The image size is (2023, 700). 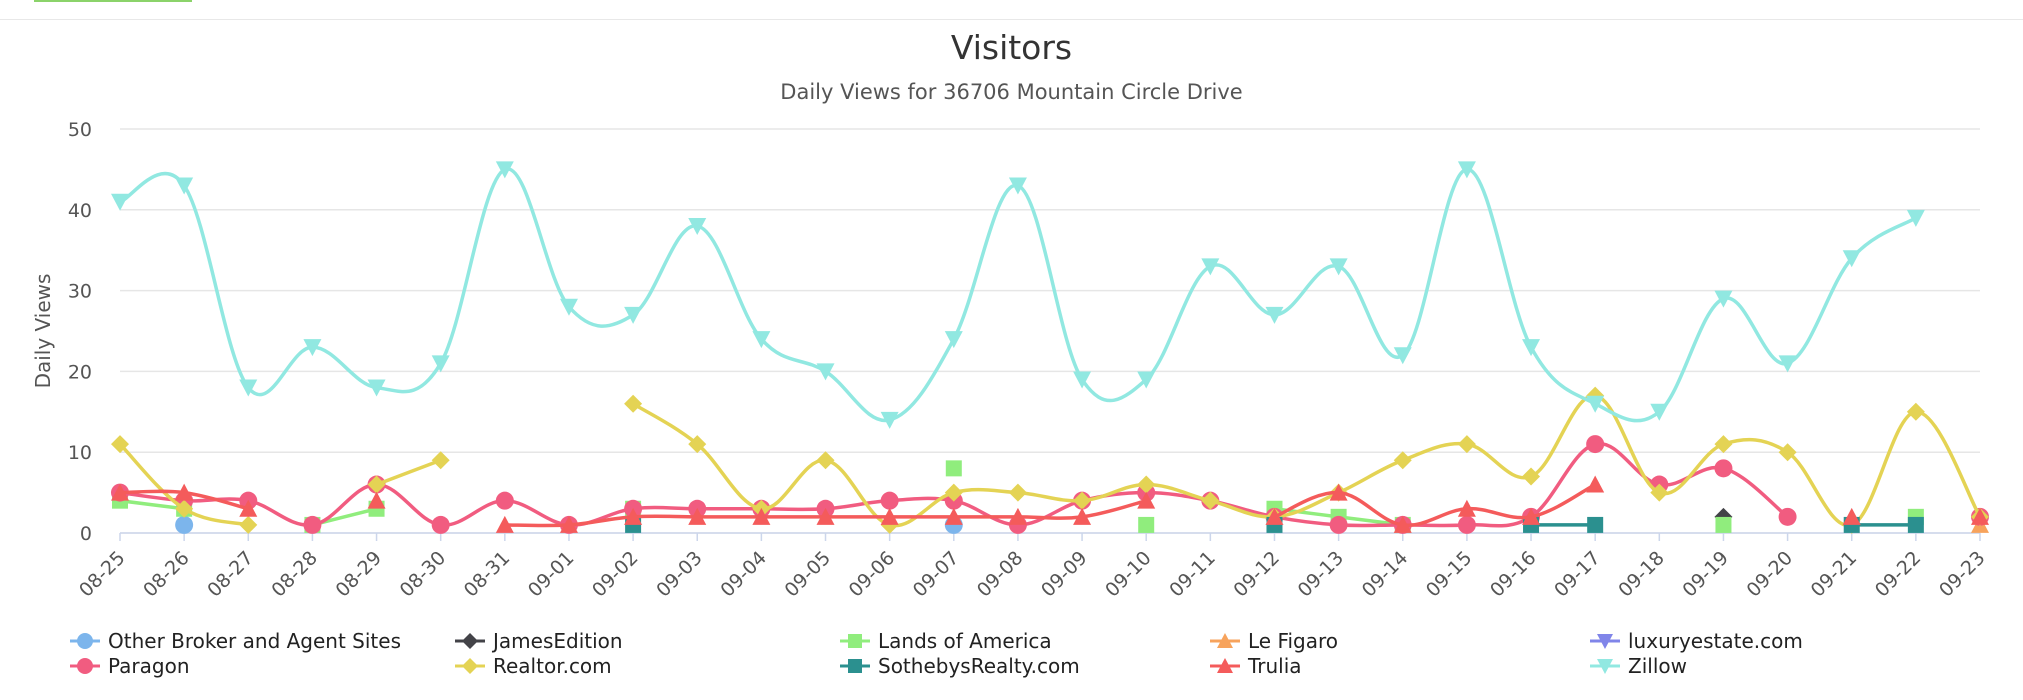 What do you see at coordinates (80, 292) in the screenshot?
I see `y-tick-label: 30` at bounding box center [80, 292].